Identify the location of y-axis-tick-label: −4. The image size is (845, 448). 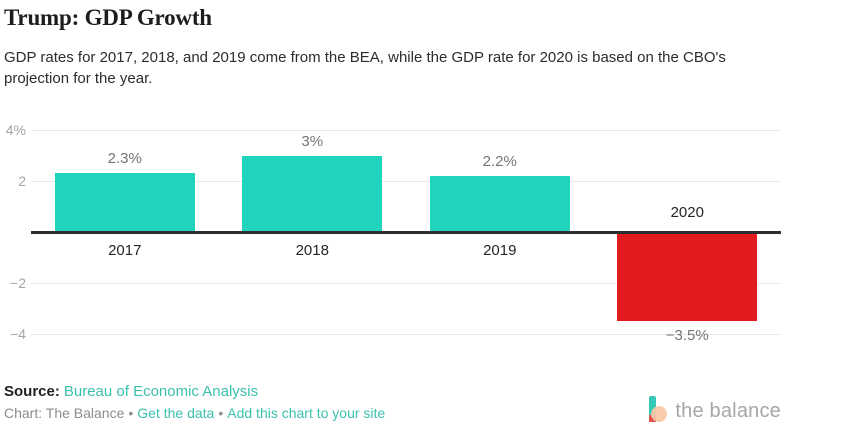
(18, 334).